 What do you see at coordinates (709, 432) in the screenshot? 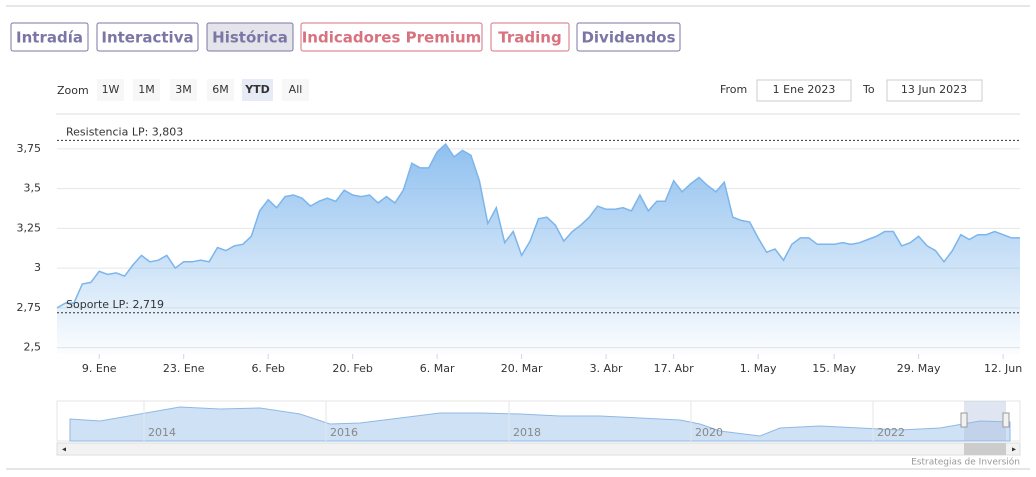
I see `navigator-label: 2020` at bounding box center [709, 432].